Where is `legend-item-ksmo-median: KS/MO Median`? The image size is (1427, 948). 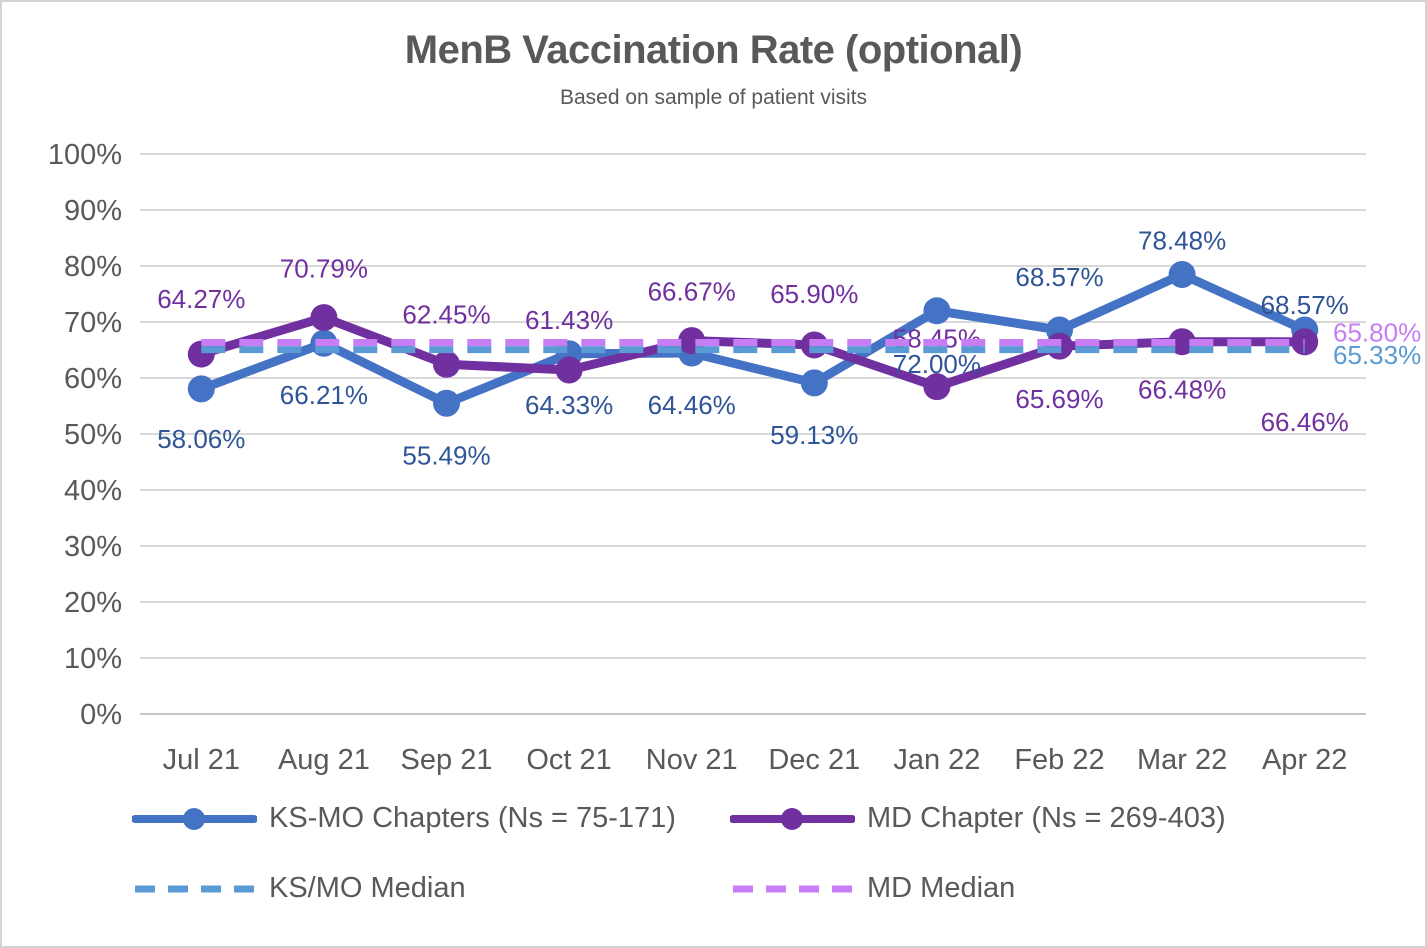 legend-item-ksmo-median: KS/MO Median is located at coordinates (299, 888).